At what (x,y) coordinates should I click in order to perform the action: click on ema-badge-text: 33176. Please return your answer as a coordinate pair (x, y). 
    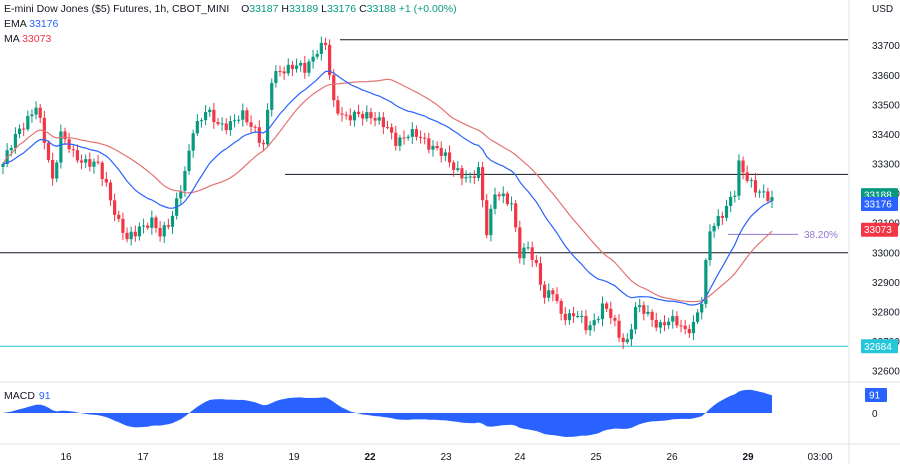
    Looking at the image, I should click on (878, 204).